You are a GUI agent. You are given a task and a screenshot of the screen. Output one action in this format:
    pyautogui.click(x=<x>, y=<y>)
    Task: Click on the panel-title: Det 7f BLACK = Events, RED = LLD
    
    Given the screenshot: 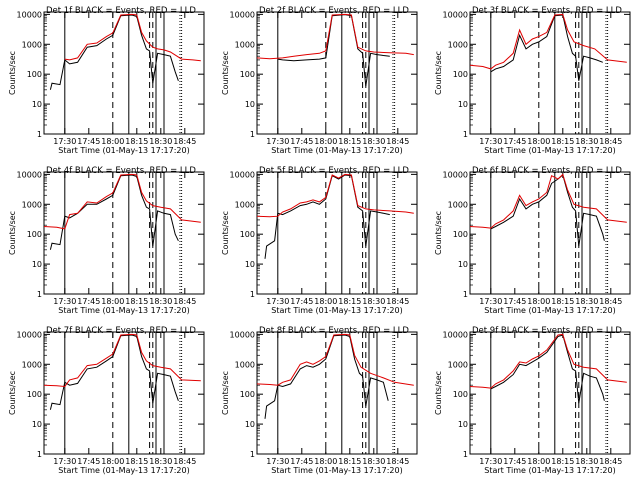 What is the action you would take?
    pyautogui.click(x=121, y=331)
    